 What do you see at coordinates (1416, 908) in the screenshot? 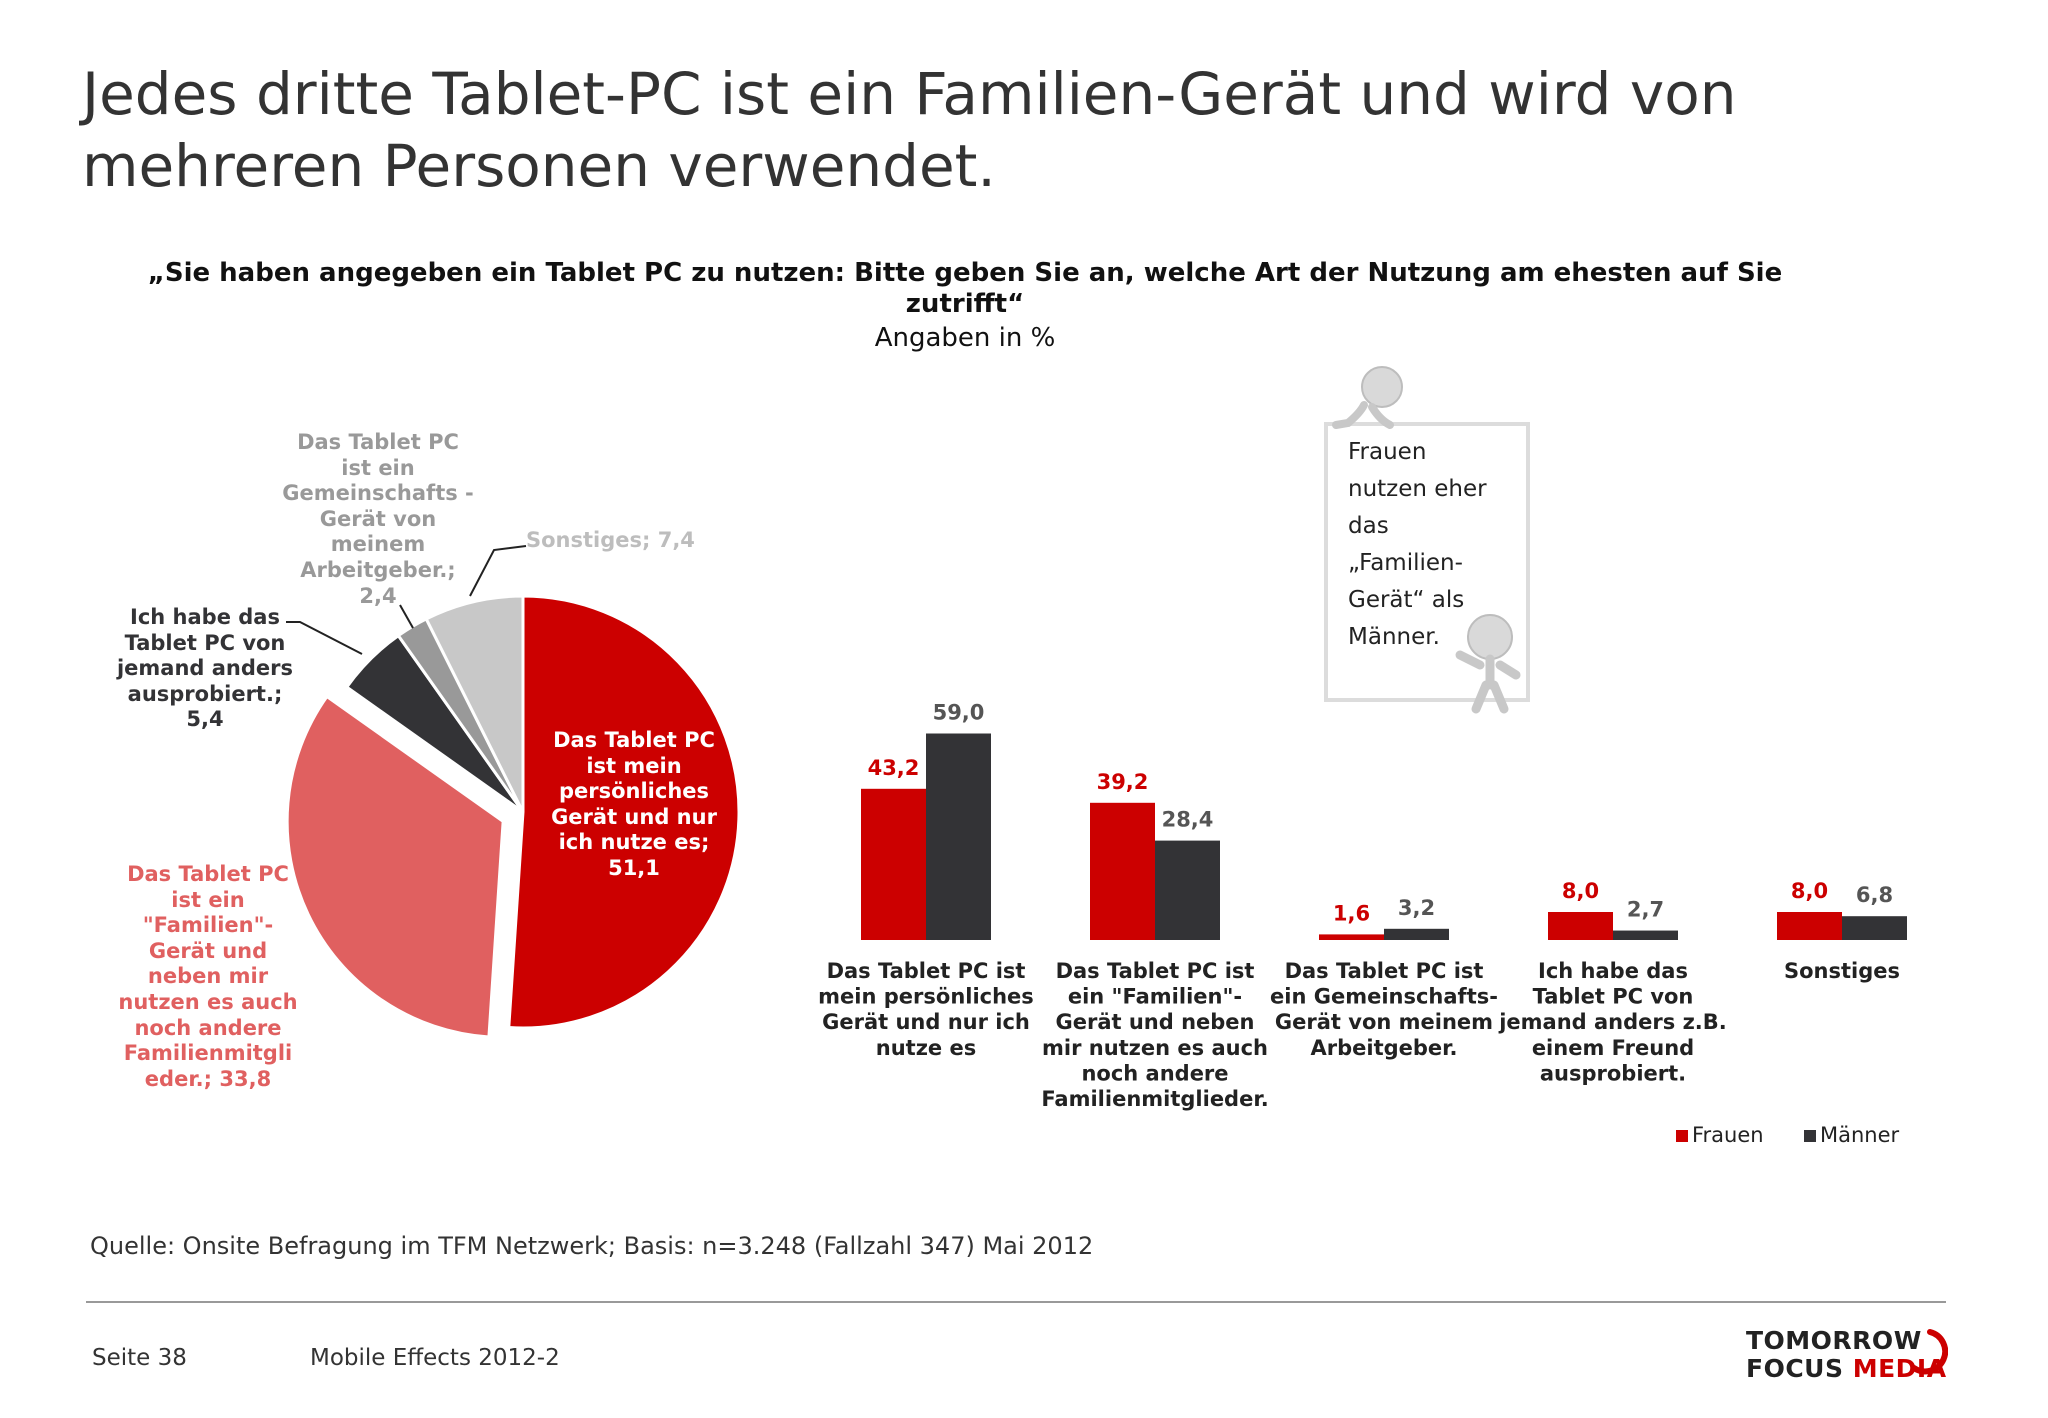
I see `value-label-männer-employer: 3,2` at bounding box center [1416, 908].